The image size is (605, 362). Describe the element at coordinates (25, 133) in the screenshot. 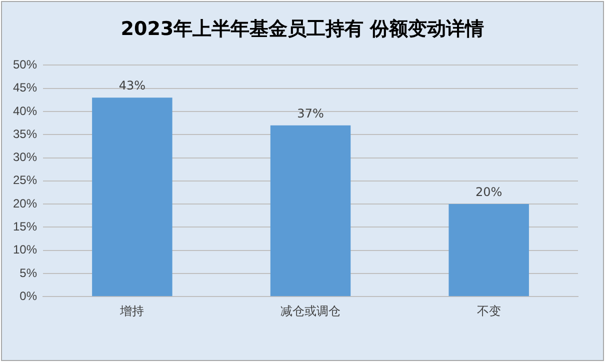

I see `y-tick-label: 35%` at that location.